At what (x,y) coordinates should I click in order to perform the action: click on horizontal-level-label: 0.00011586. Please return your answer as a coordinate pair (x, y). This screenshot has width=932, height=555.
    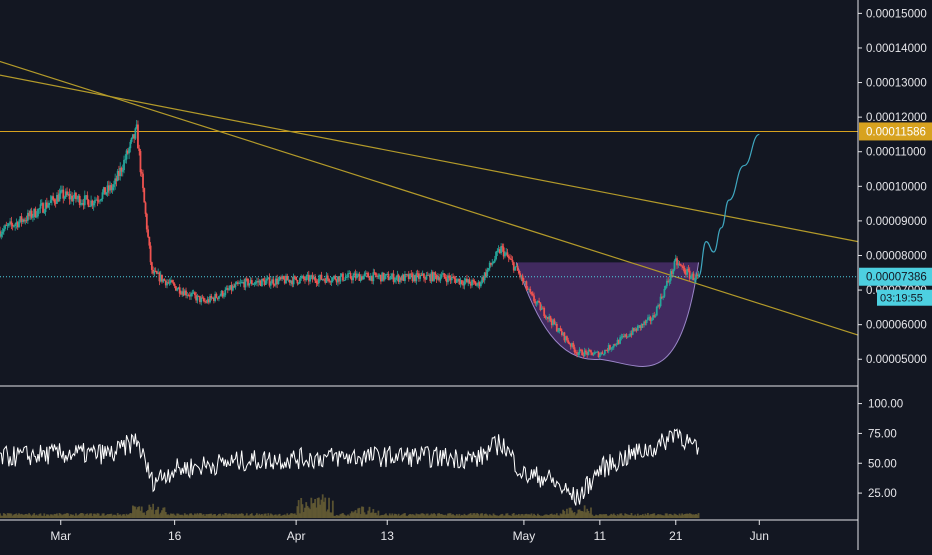
    Looking at the image, I should click on (895, 131).